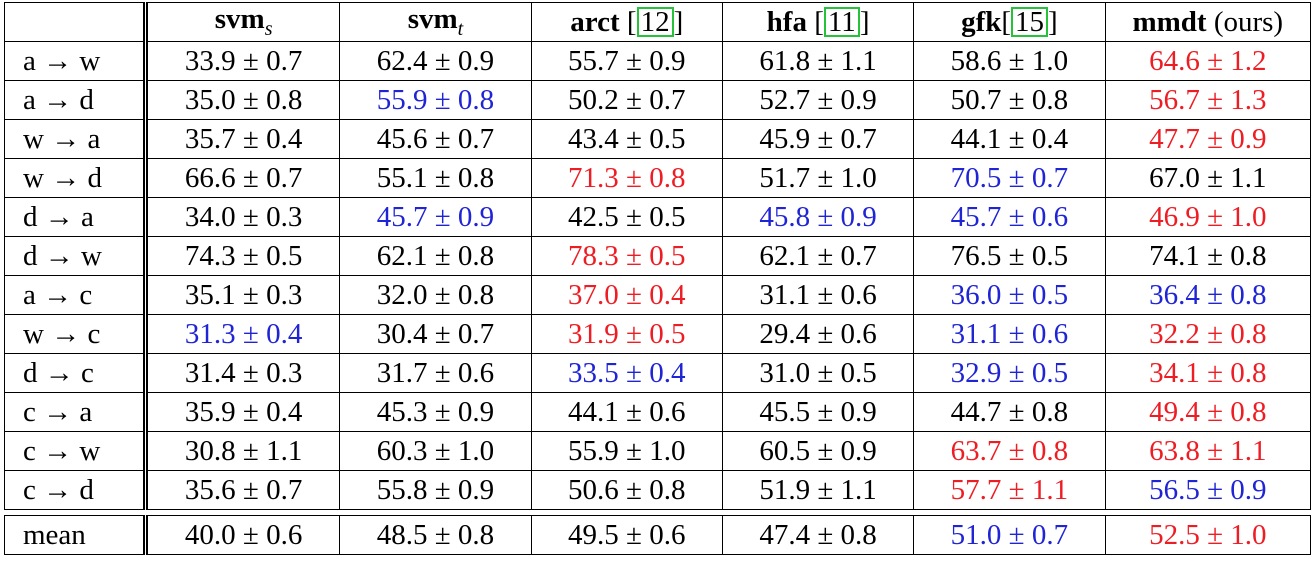 This screenshot has height=566, width=1315. Describe the element at coordinates (626, 100) in the screenshot. I see `result-cell: 50.2 ± 0.7` at that location.